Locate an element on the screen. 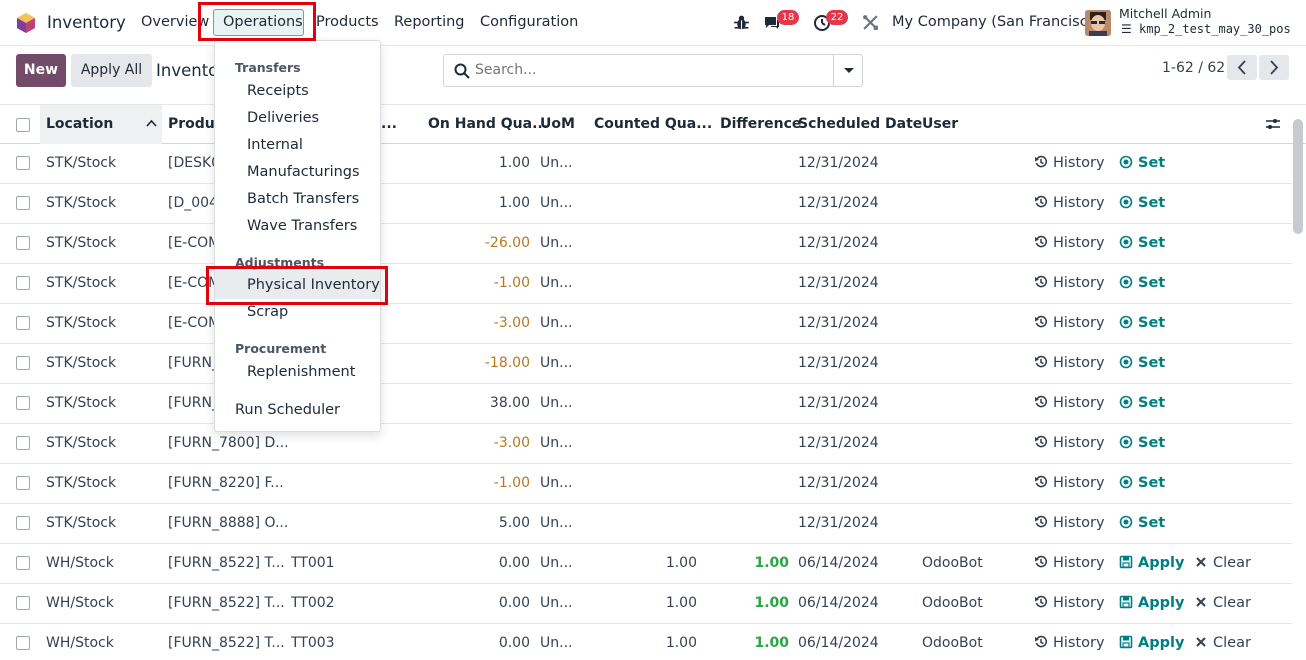 This screenshot has width=1306, height=660. select-all-checkbox is located at coordinates (23, 125).